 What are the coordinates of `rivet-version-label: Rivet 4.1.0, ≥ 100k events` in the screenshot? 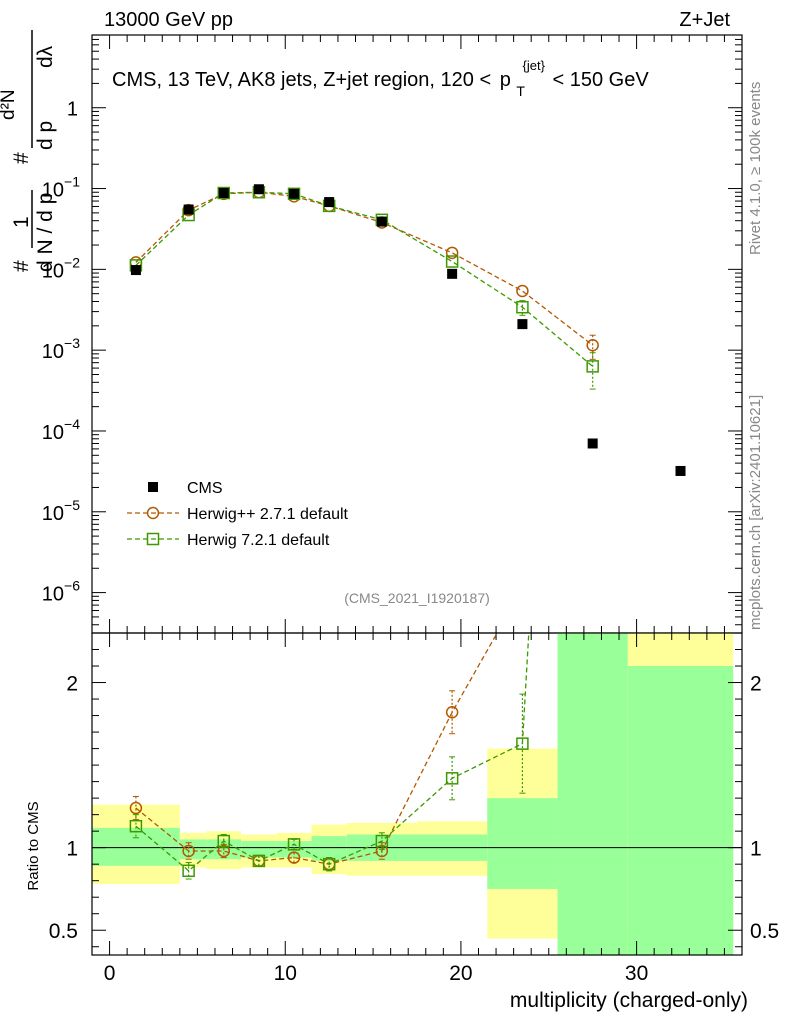 It's located at (755, 168).